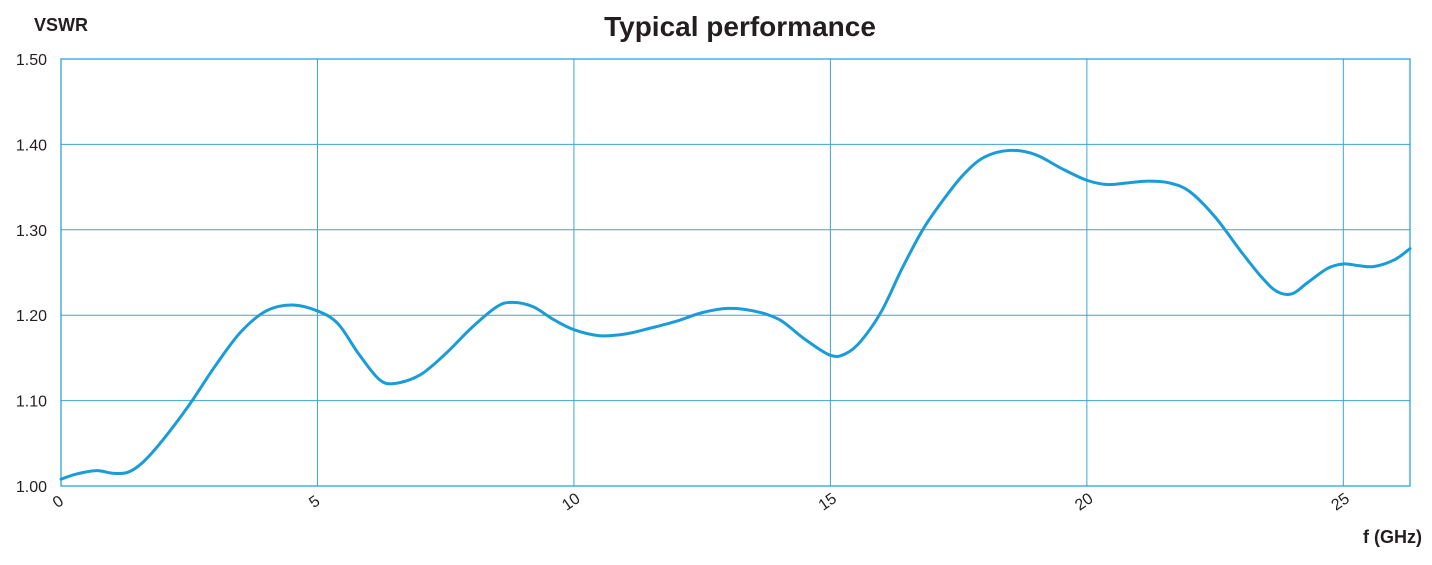 This screenshot has height=565, width=1432. Describe the element at coordinates (31, 487) in the screenshot. I see `y-tick-label: 1.00` at that location.